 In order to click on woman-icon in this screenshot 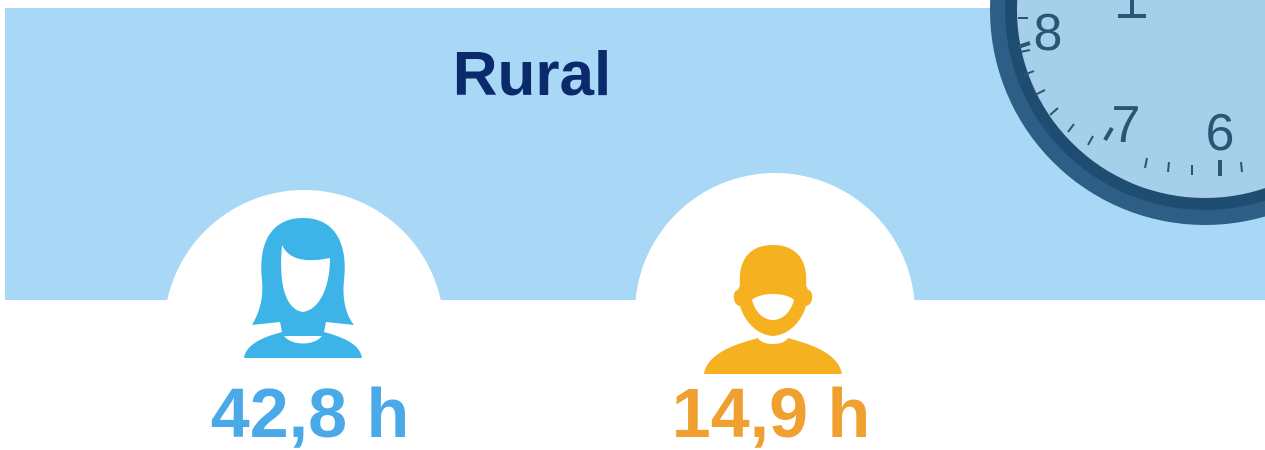, I will do `click(303, 288)`.